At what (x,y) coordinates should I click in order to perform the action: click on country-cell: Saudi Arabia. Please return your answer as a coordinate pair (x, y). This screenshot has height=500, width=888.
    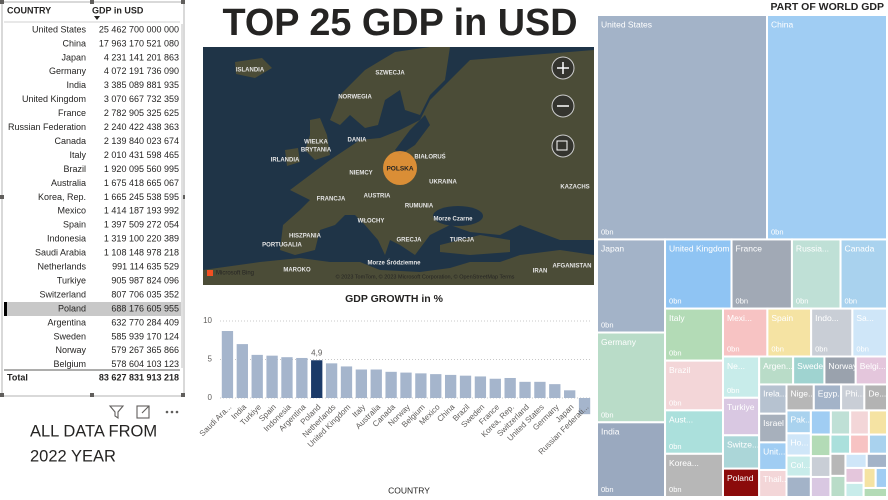
    Looking at the image, I should click on (60, 253).